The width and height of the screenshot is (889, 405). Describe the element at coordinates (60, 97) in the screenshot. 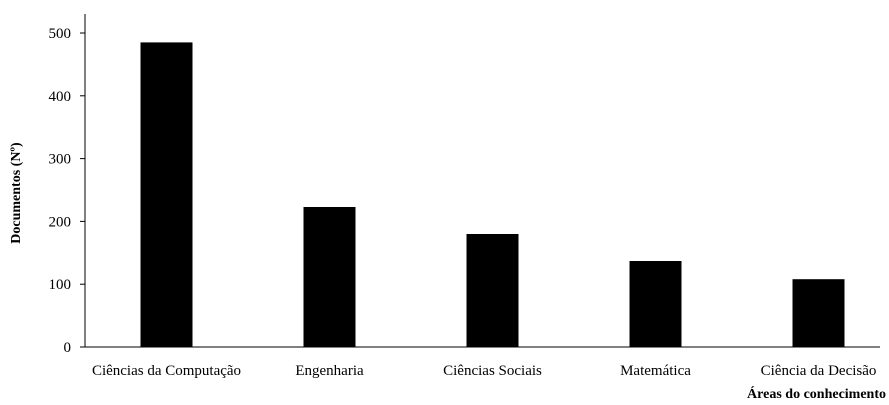

I see `y-tick-label-400: 400` at that location.